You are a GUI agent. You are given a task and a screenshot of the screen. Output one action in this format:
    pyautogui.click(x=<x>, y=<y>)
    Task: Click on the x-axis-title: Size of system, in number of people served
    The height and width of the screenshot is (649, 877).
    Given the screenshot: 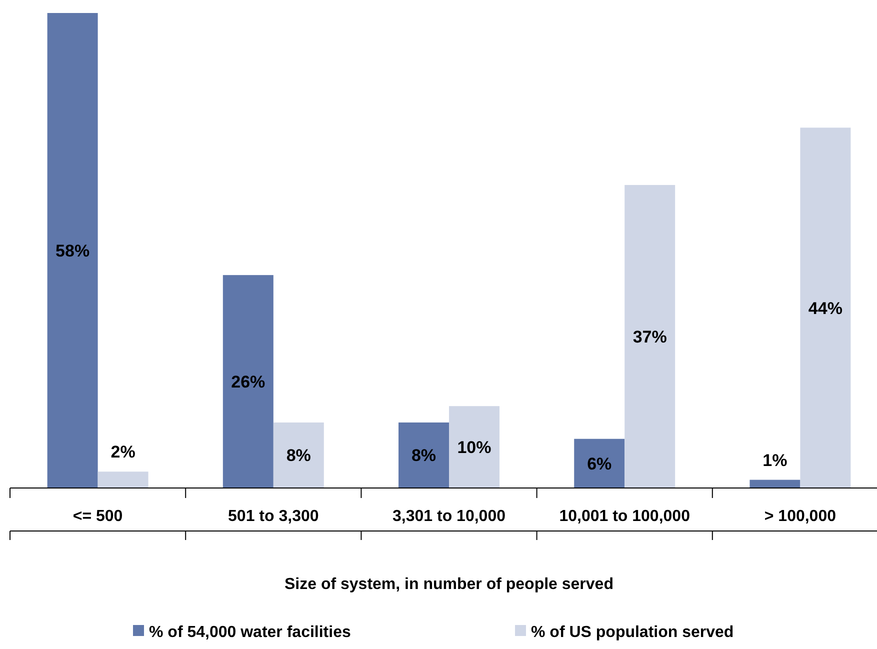 What is the action you would take?
    pyautogui.click(x=449, y=584)
    